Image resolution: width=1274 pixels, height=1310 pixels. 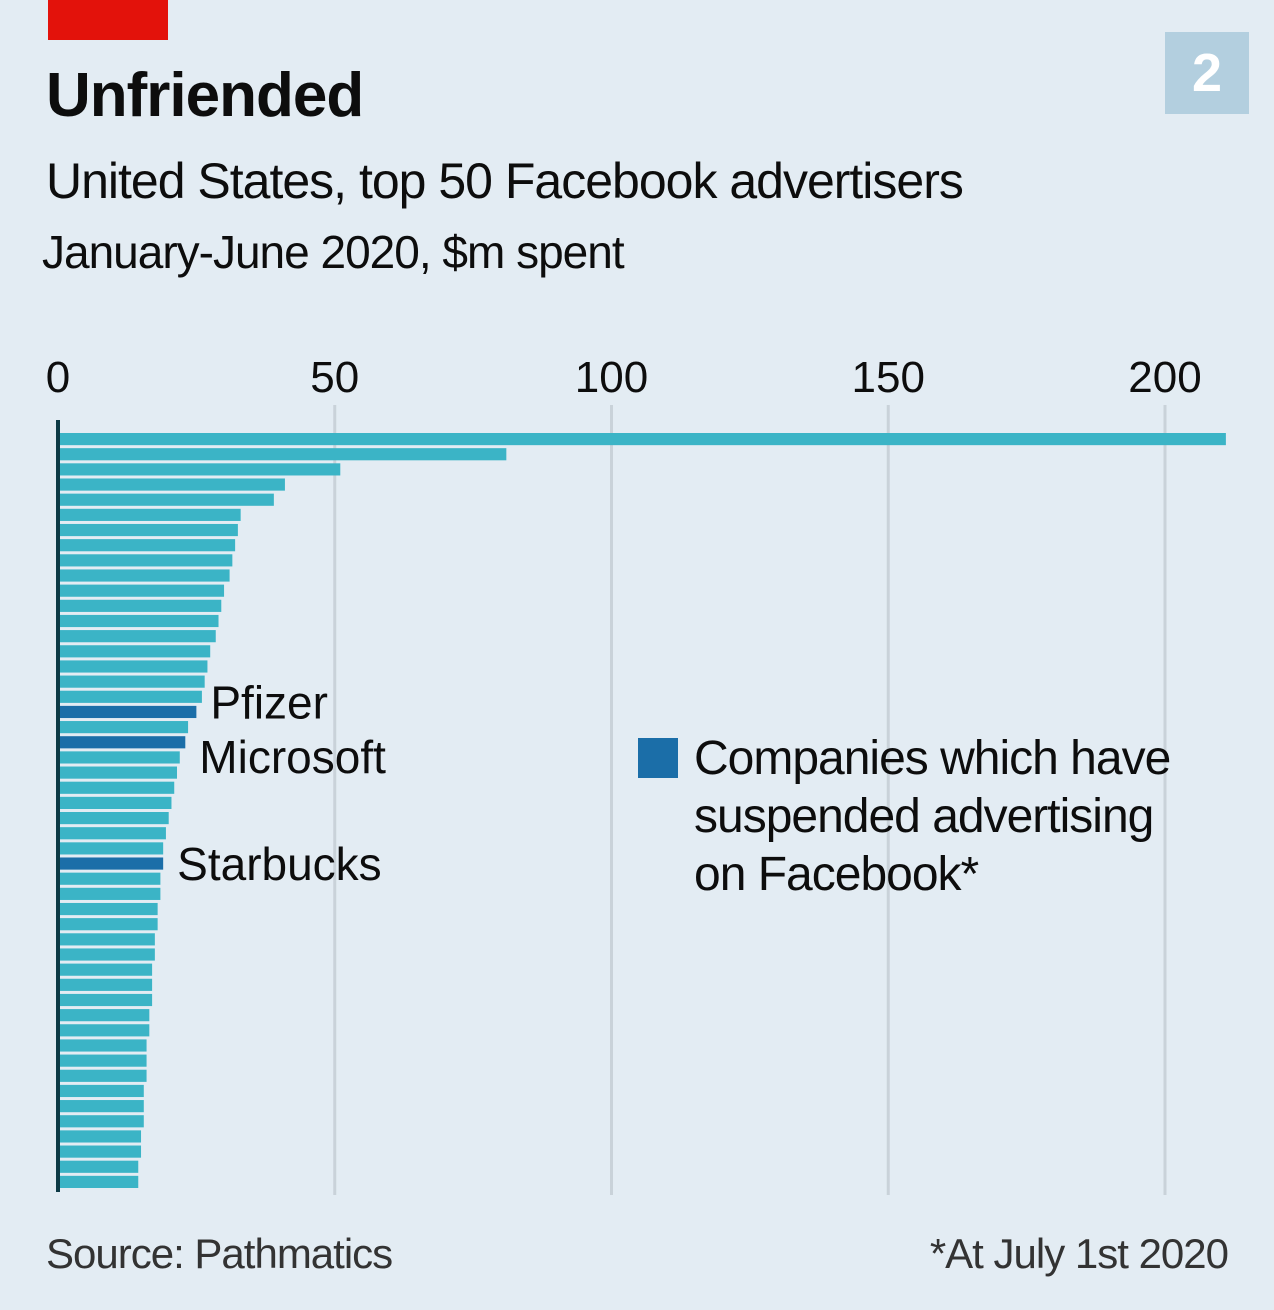 I want to click on x-axis-ticks: 0 50 100 150 200, so click(x=624, y=377).